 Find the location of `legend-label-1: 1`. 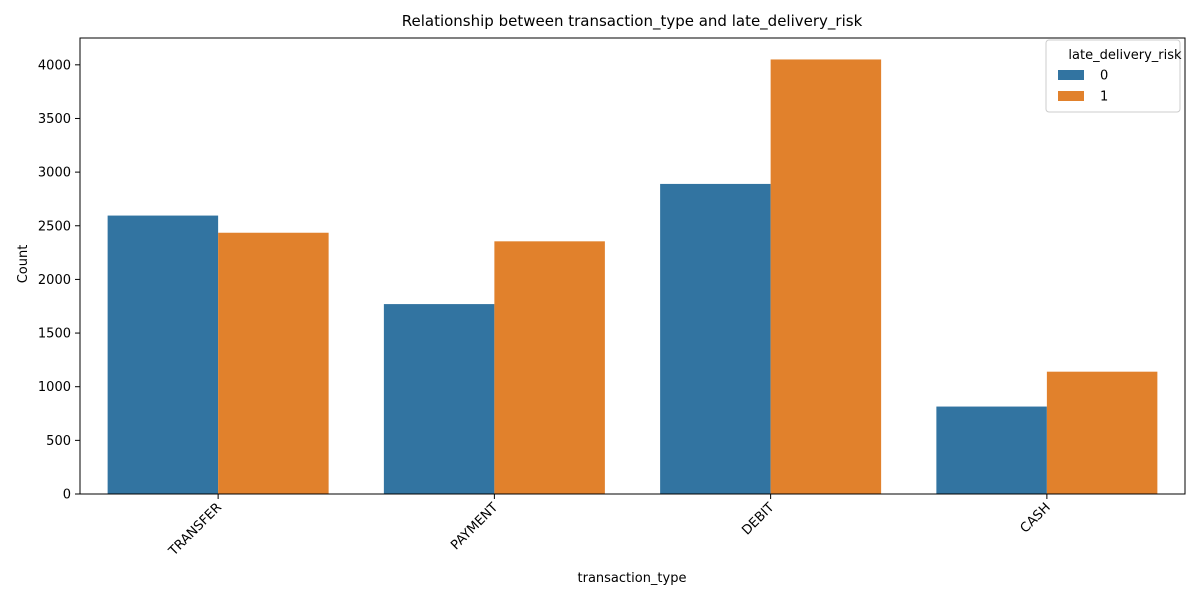

legend-label-1: 1 is located at coordinates (1104, 97).